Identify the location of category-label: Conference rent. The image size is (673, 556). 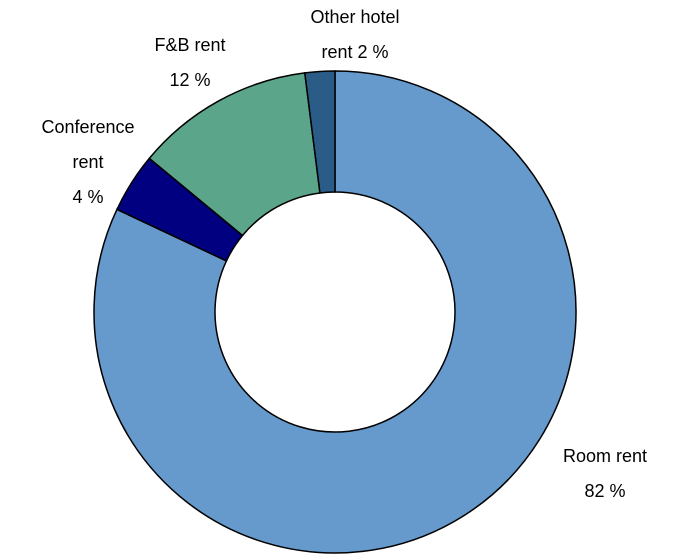
(88, 144).